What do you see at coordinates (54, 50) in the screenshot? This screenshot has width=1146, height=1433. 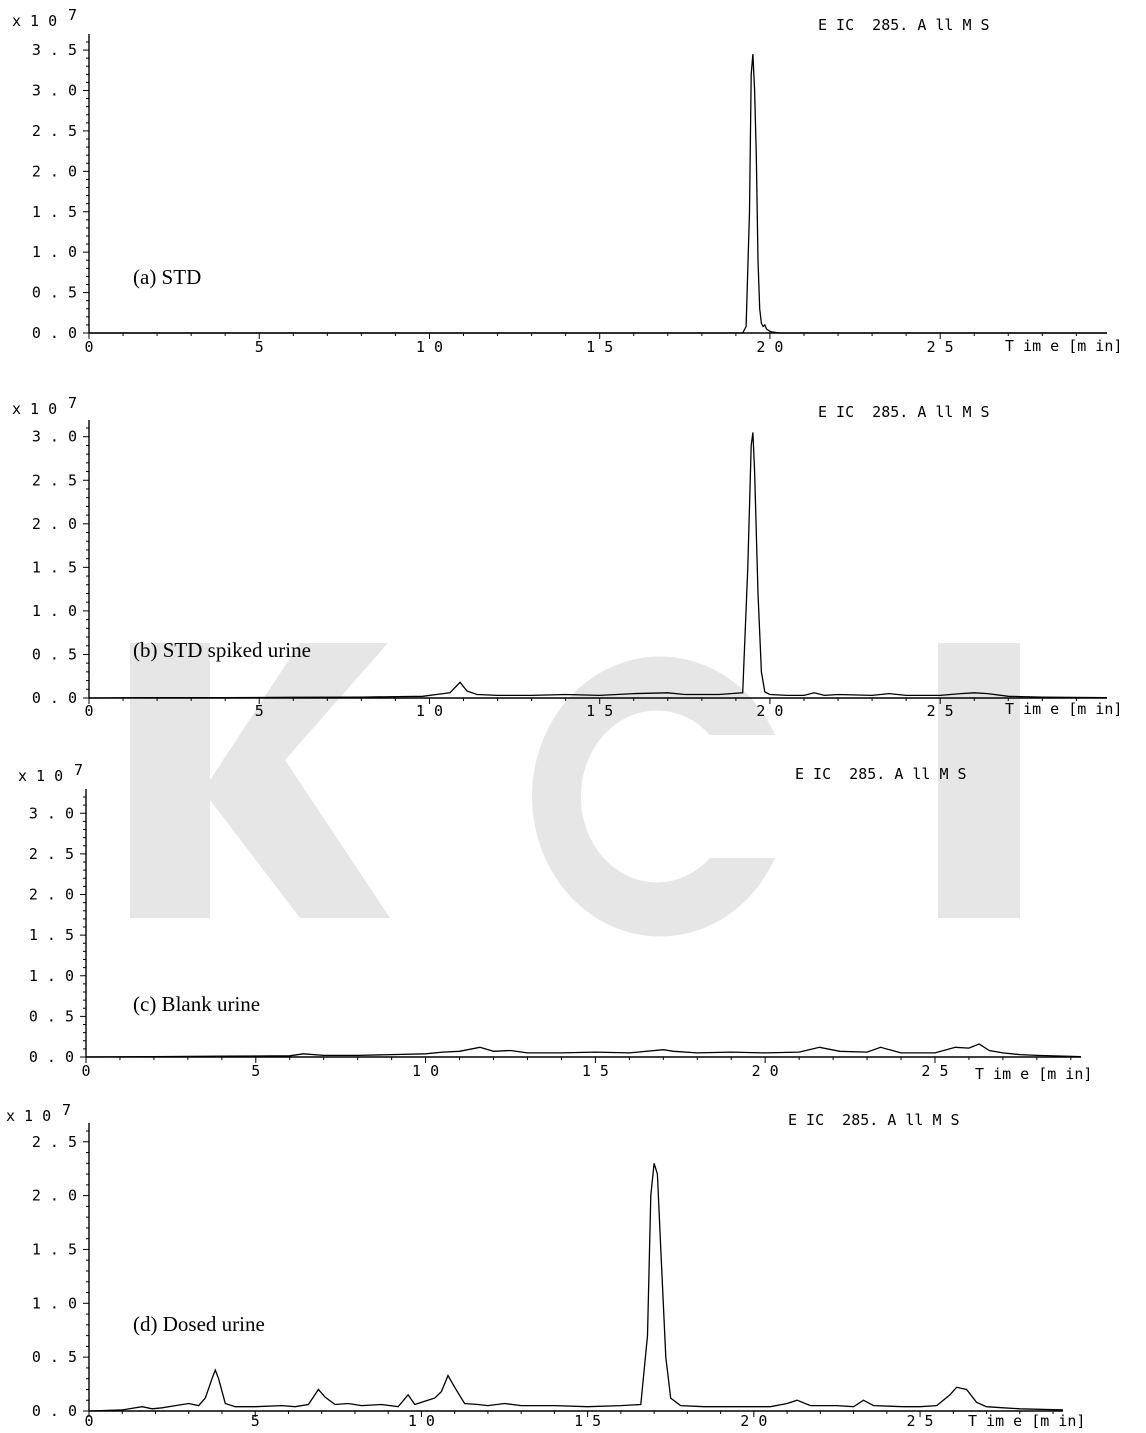 I see `y-tick-label: 3 . 5` at bounding box center [54, 50].